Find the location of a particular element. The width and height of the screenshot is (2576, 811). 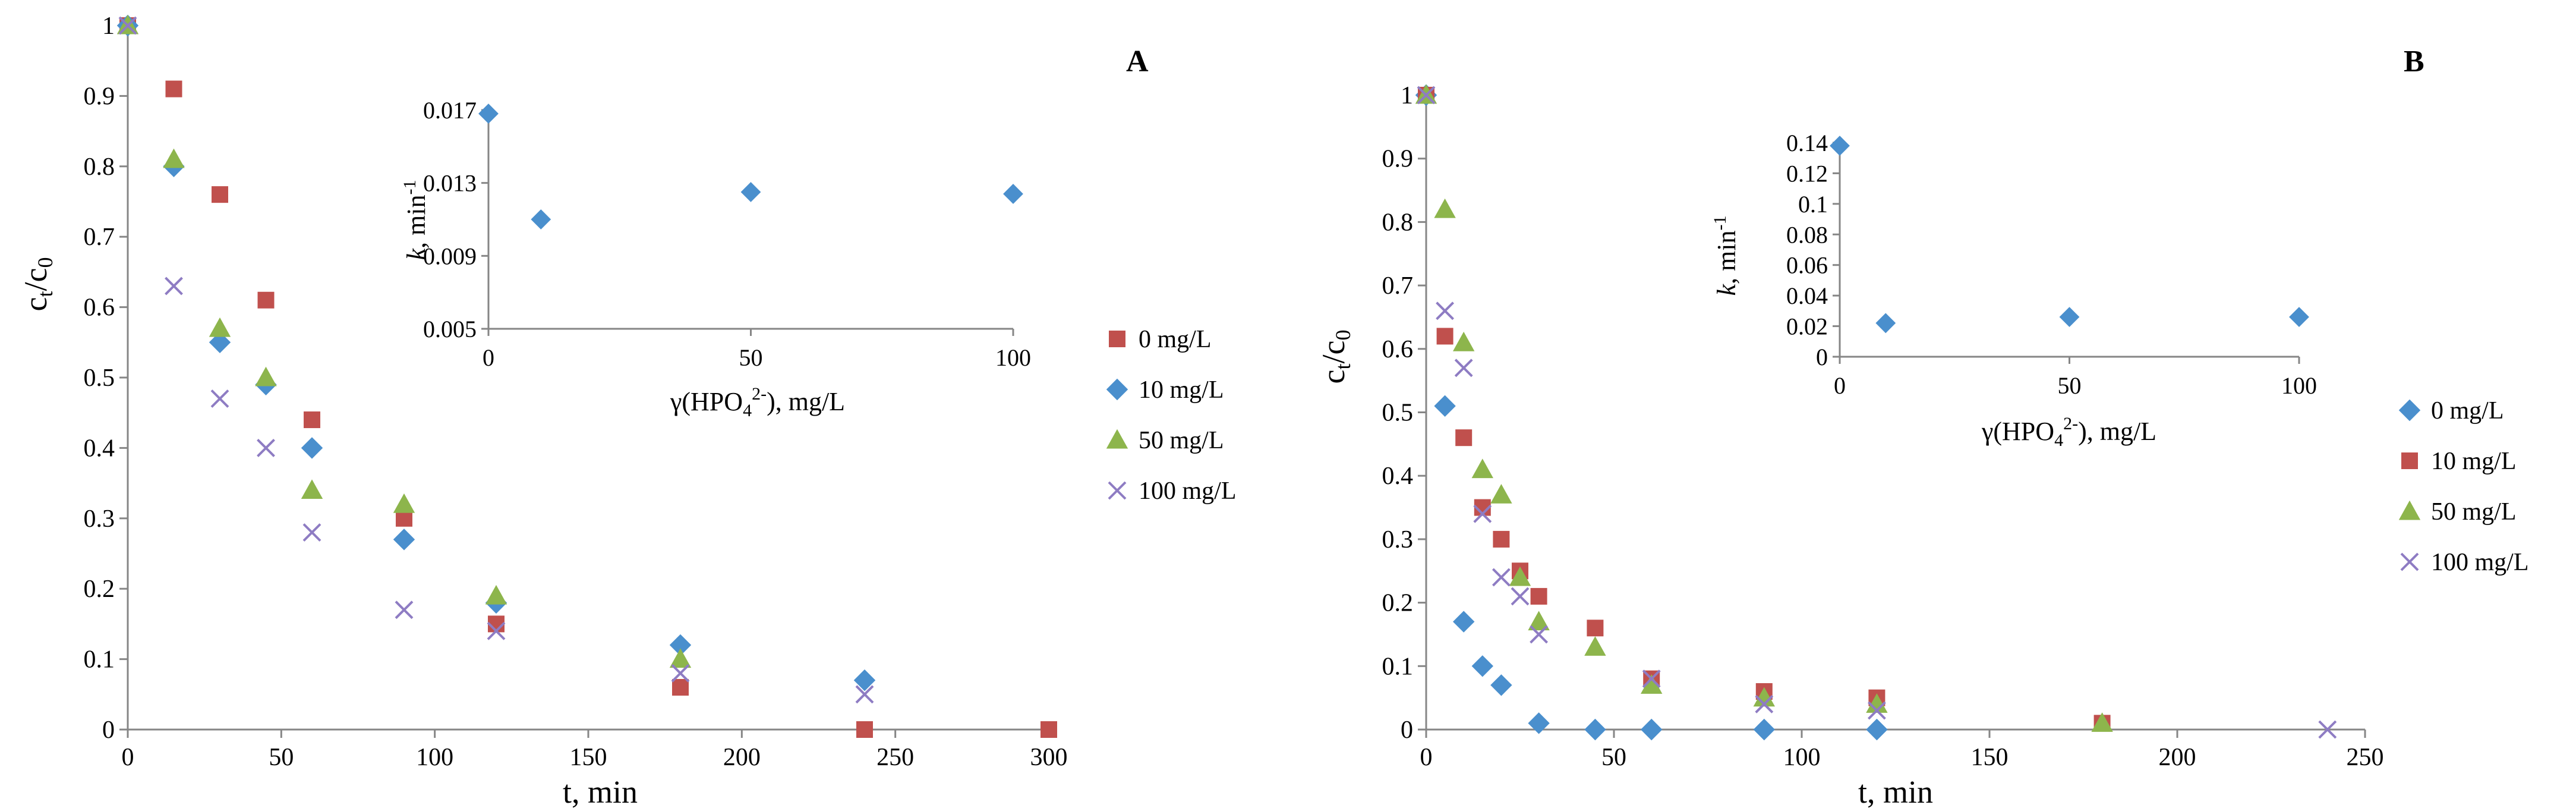

panel-b-inset-y-tick-label: 0 is located at coordinates (1822, 357).